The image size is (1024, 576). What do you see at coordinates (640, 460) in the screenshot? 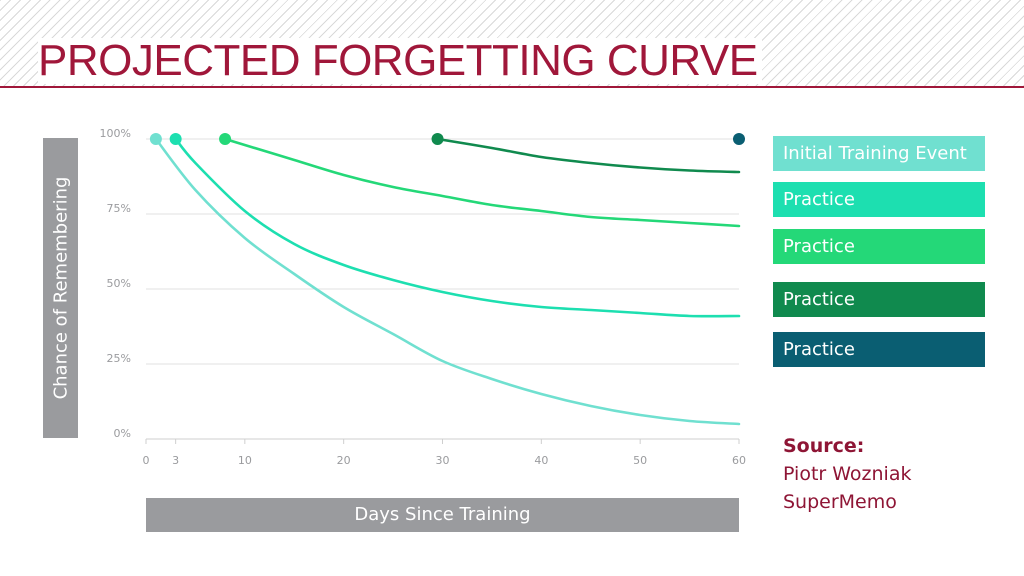
I see `x-tick-label-50: 50` at bounding box center [640, 460].